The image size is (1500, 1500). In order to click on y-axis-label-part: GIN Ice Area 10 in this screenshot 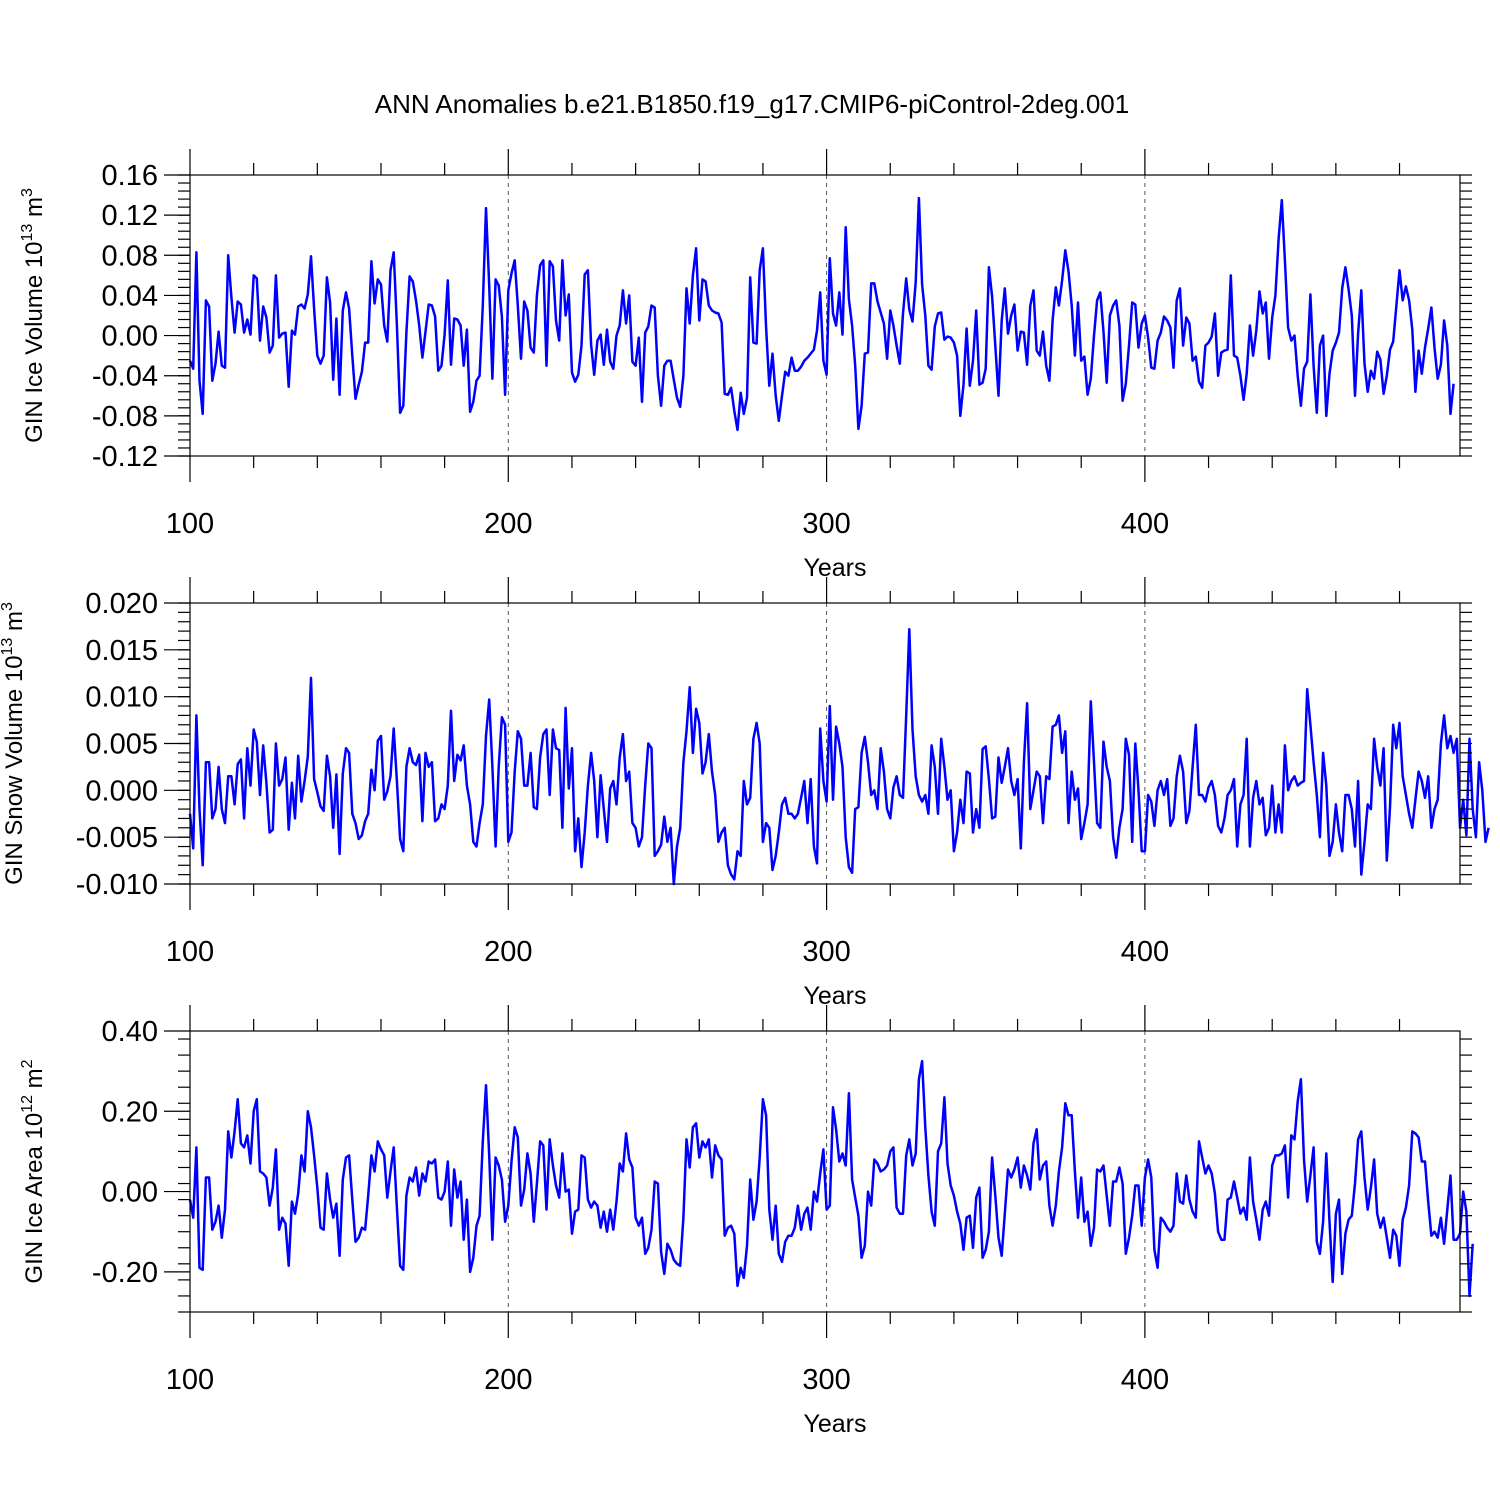, I will do `click(34, 1198)`.